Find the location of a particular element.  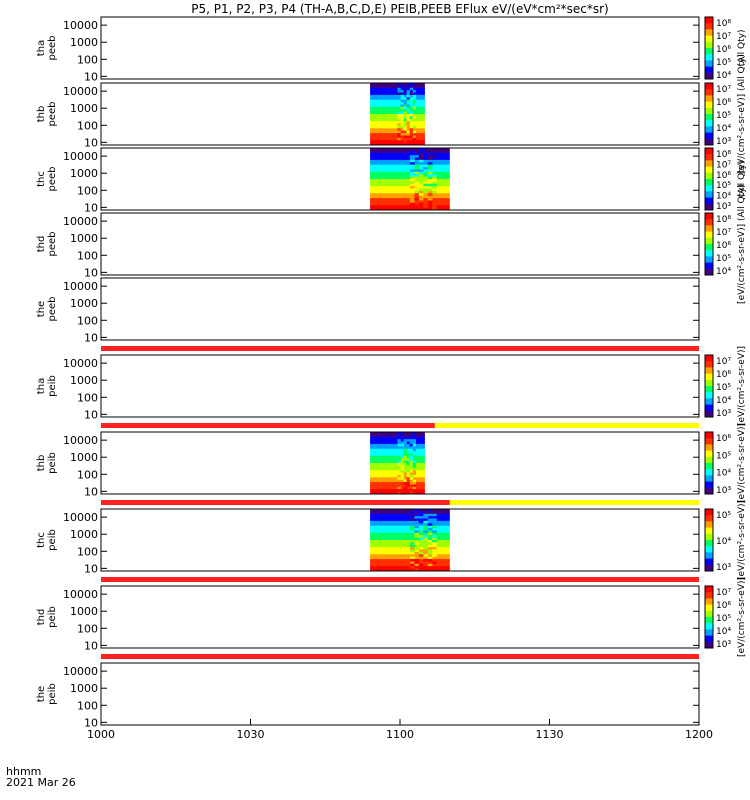

colorbar-tick-label: 10⁸ is located at coordinates (723, 24).